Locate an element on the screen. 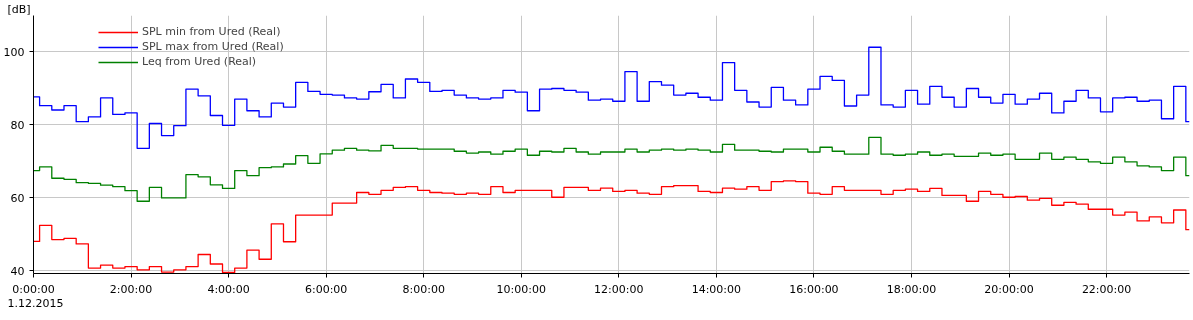  x-tick-label: 4:00:00 is located at coordinates (228, 289).